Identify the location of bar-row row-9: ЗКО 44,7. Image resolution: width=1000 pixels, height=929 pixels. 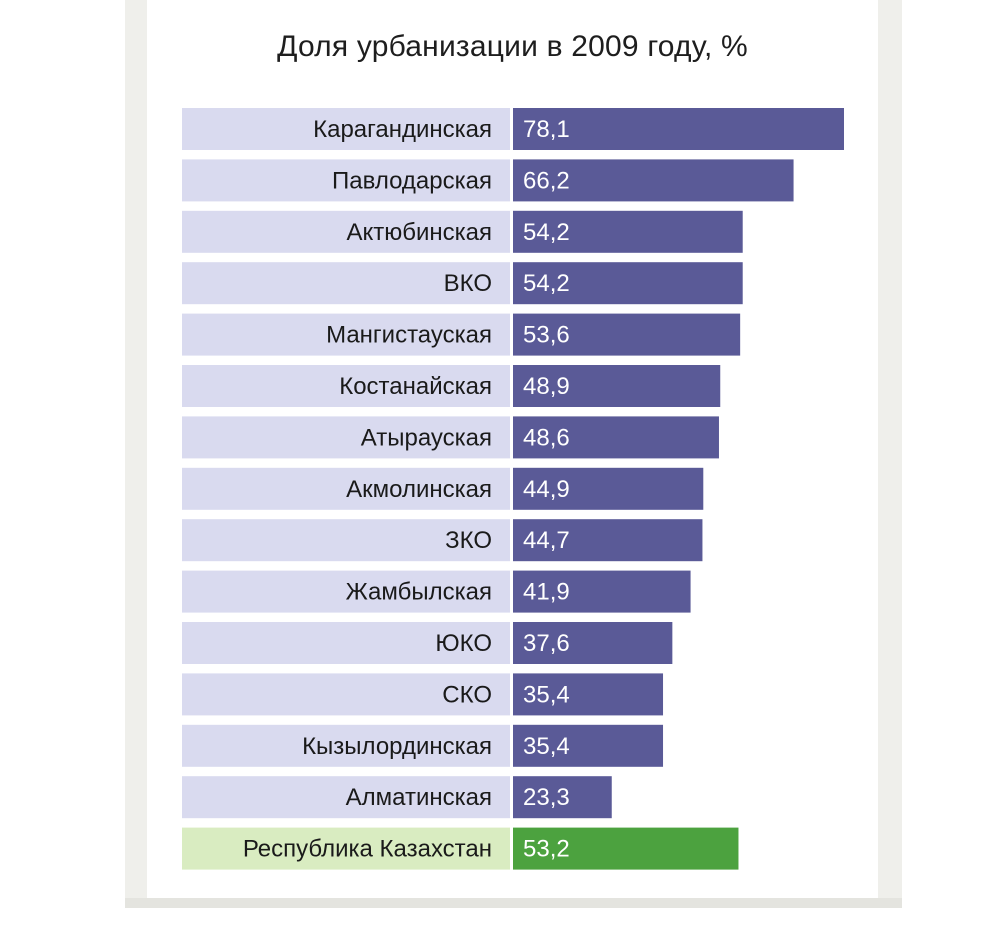
(442, 540).